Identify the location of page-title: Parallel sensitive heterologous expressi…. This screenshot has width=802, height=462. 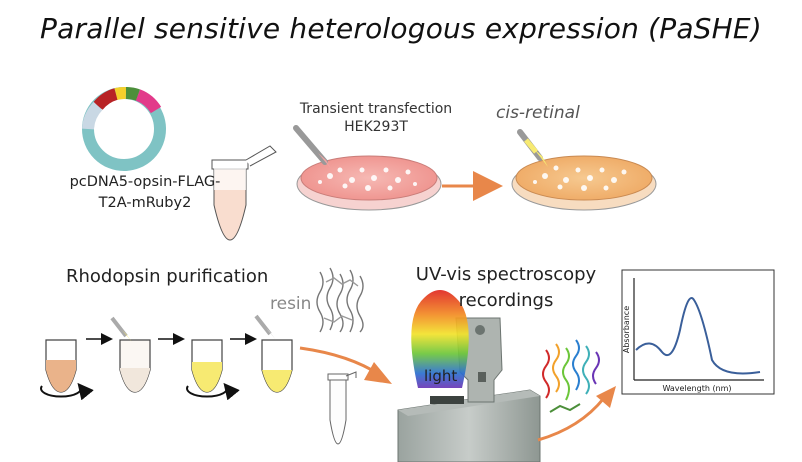
(401, 28).